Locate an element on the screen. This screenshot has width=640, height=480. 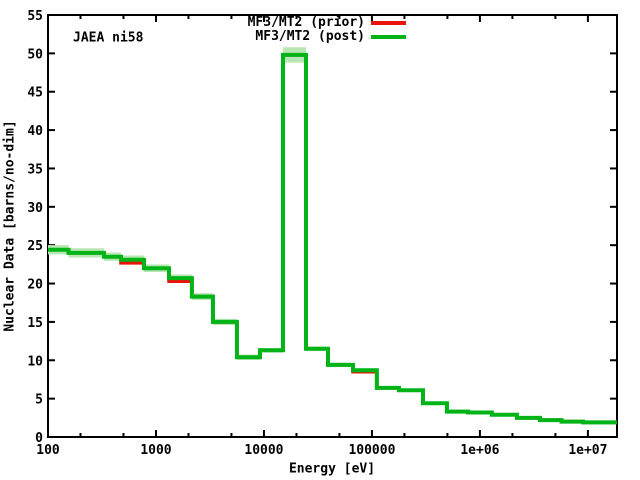
legend: MF3/MT2 (prior) MF3/MT2 (post) is located at coordinates (326, 29).